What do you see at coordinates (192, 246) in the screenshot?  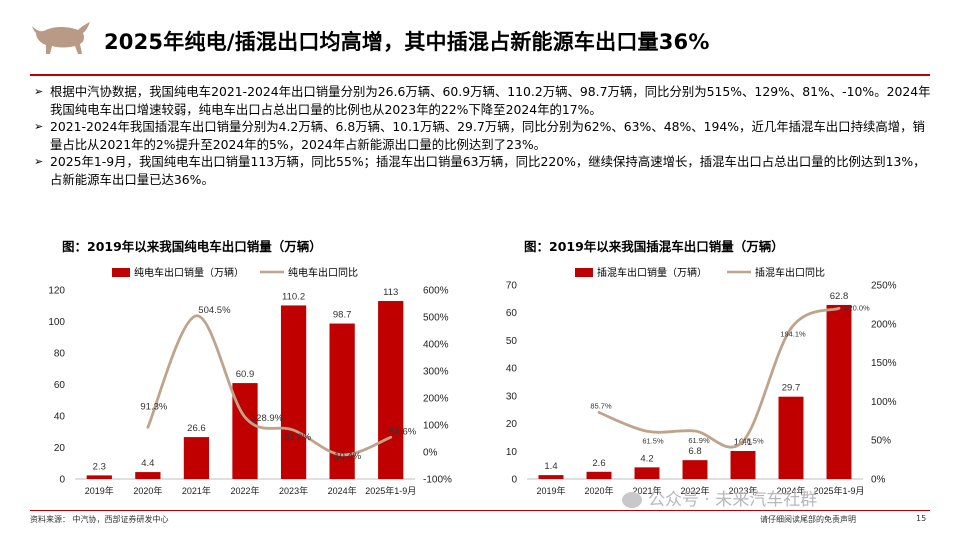 I see `chart-title-bev: 图：2019年以来我国纯电车出口销量（万辆）` at bounding box center [192, 246].